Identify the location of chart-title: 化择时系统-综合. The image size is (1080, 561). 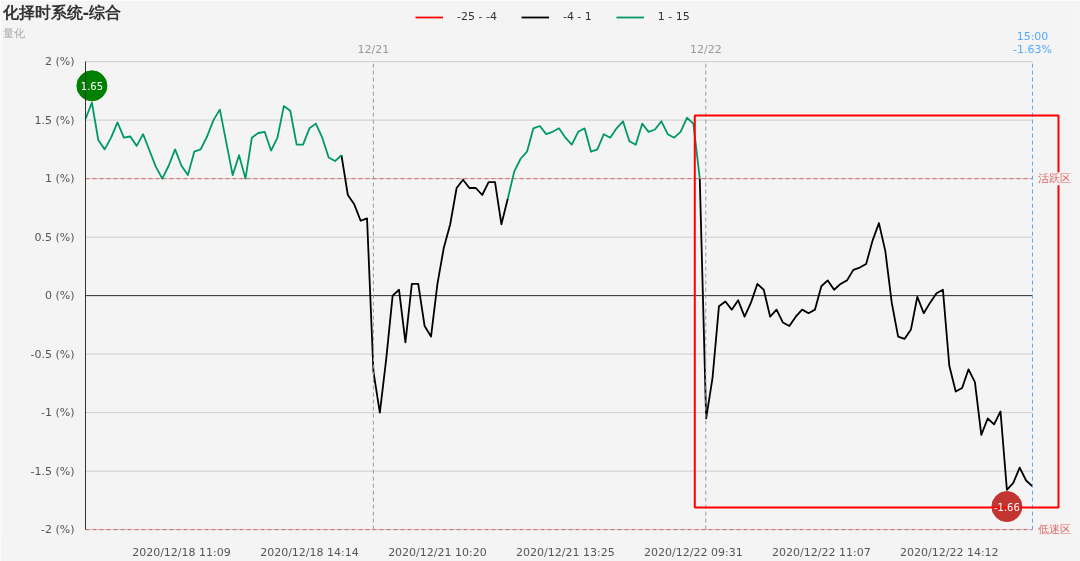
(61, 12).